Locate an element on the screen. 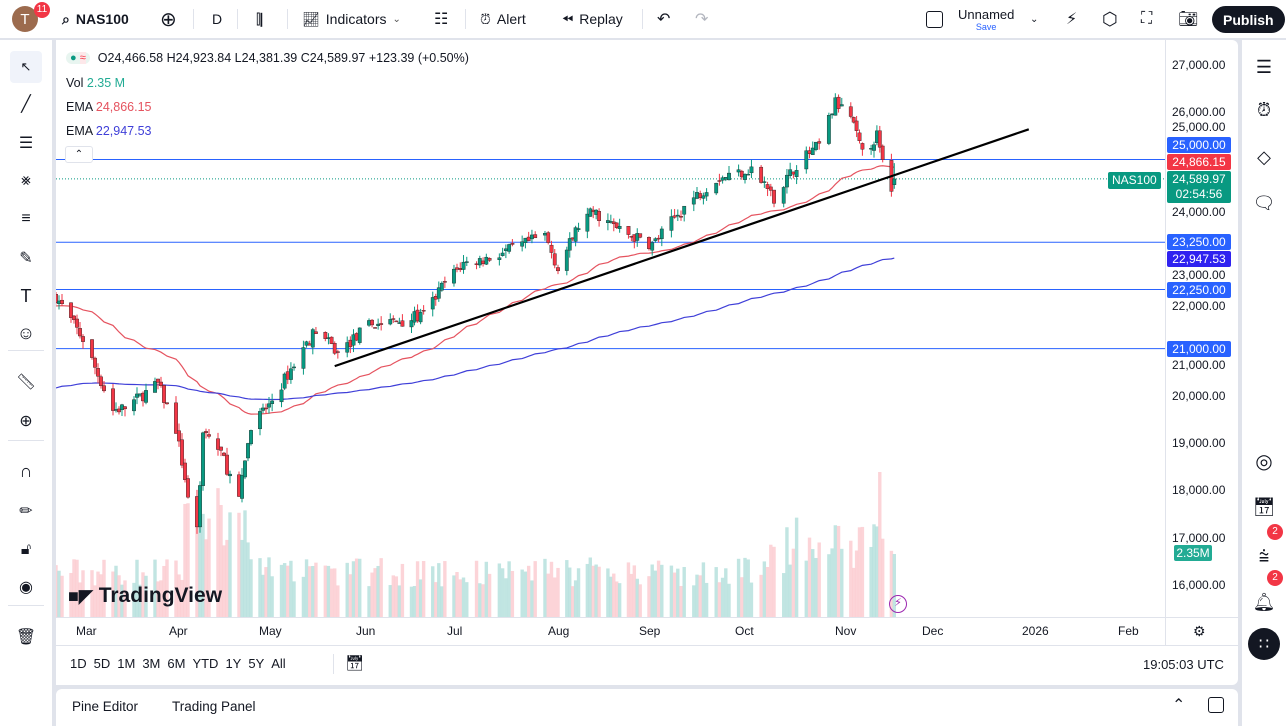 The height and width of the screenshot is (726, 1286). cursor-tool: ↖ is located at coordinates (26, 67).